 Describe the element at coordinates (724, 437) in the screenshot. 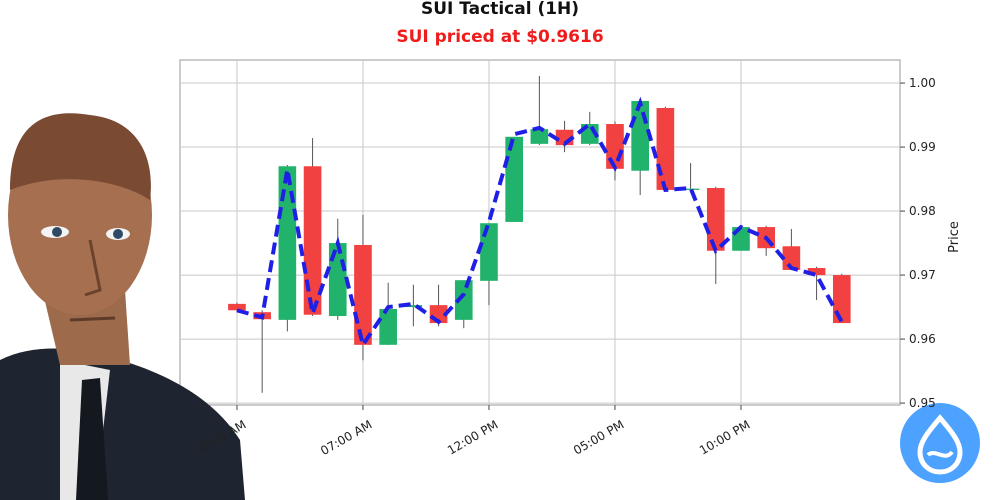

I see `x-tick-label: 10:00 PM` at that location.